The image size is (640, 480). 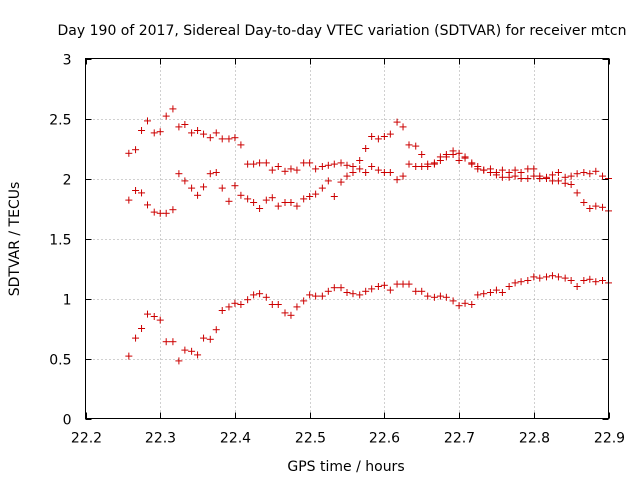 I want to click on x-tick-label: 22.5, so click(x=310, y=439).